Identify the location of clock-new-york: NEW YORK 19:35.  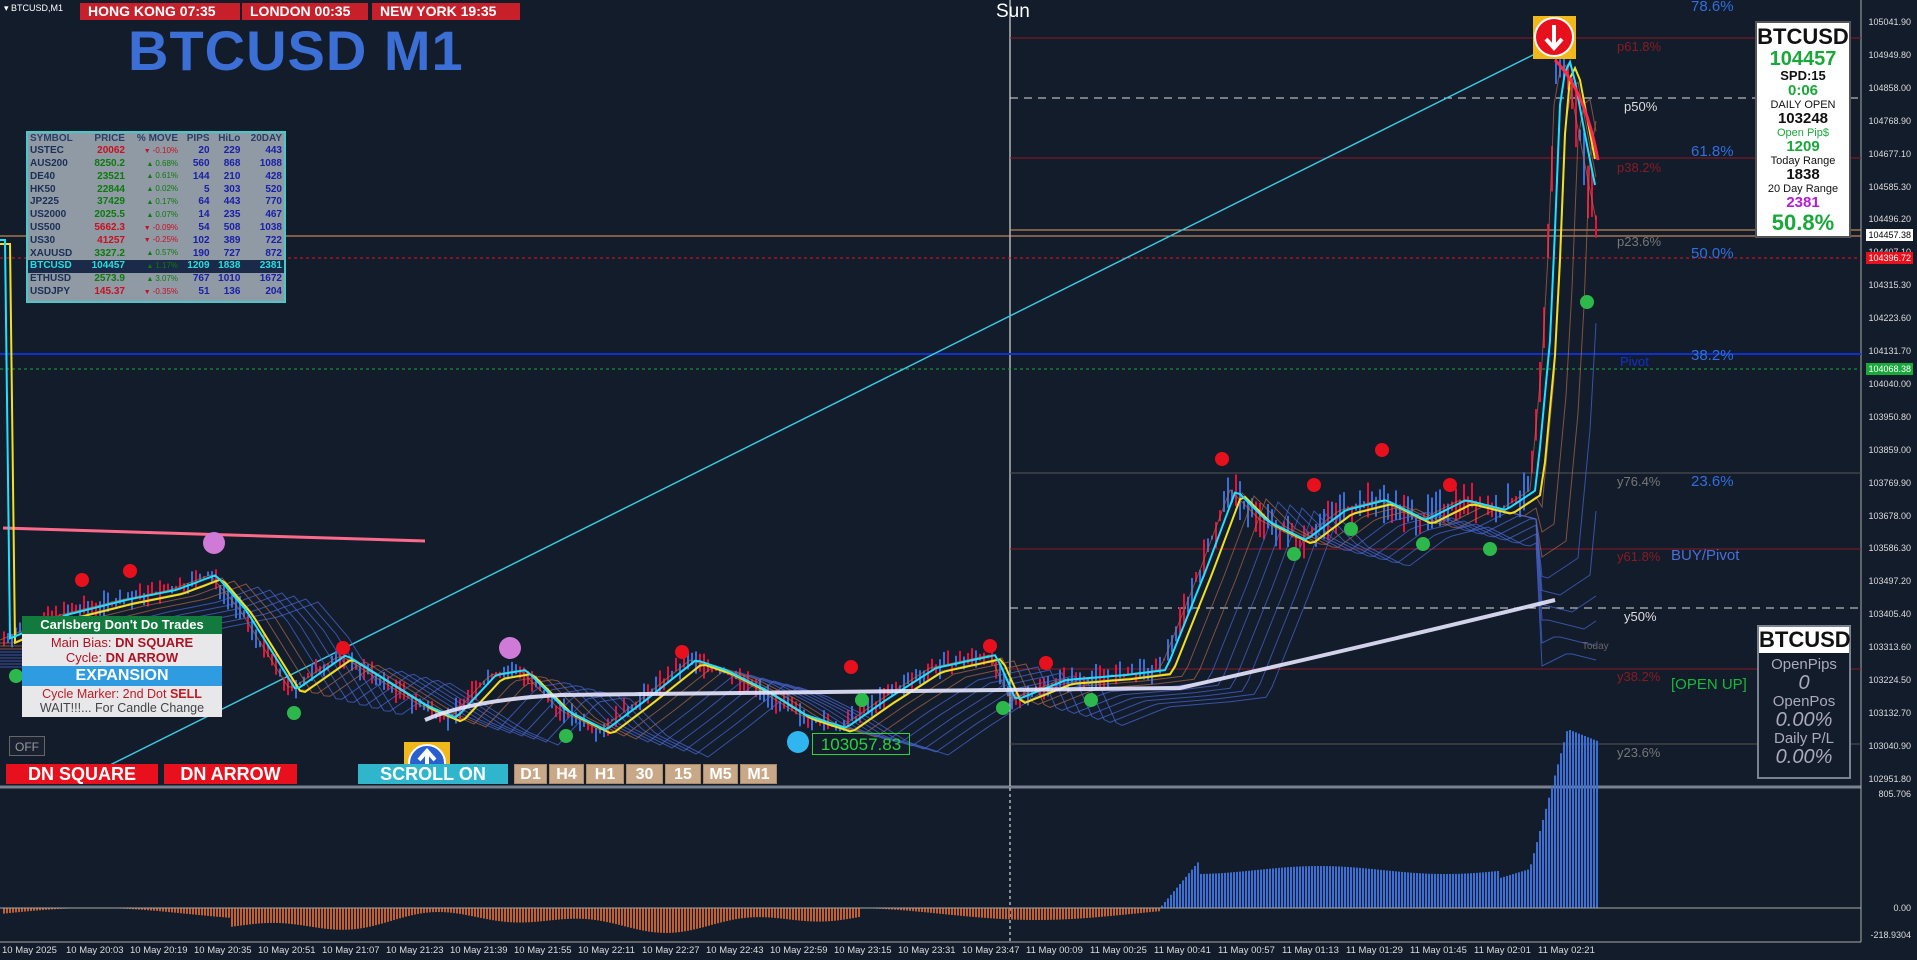
(446, 11).